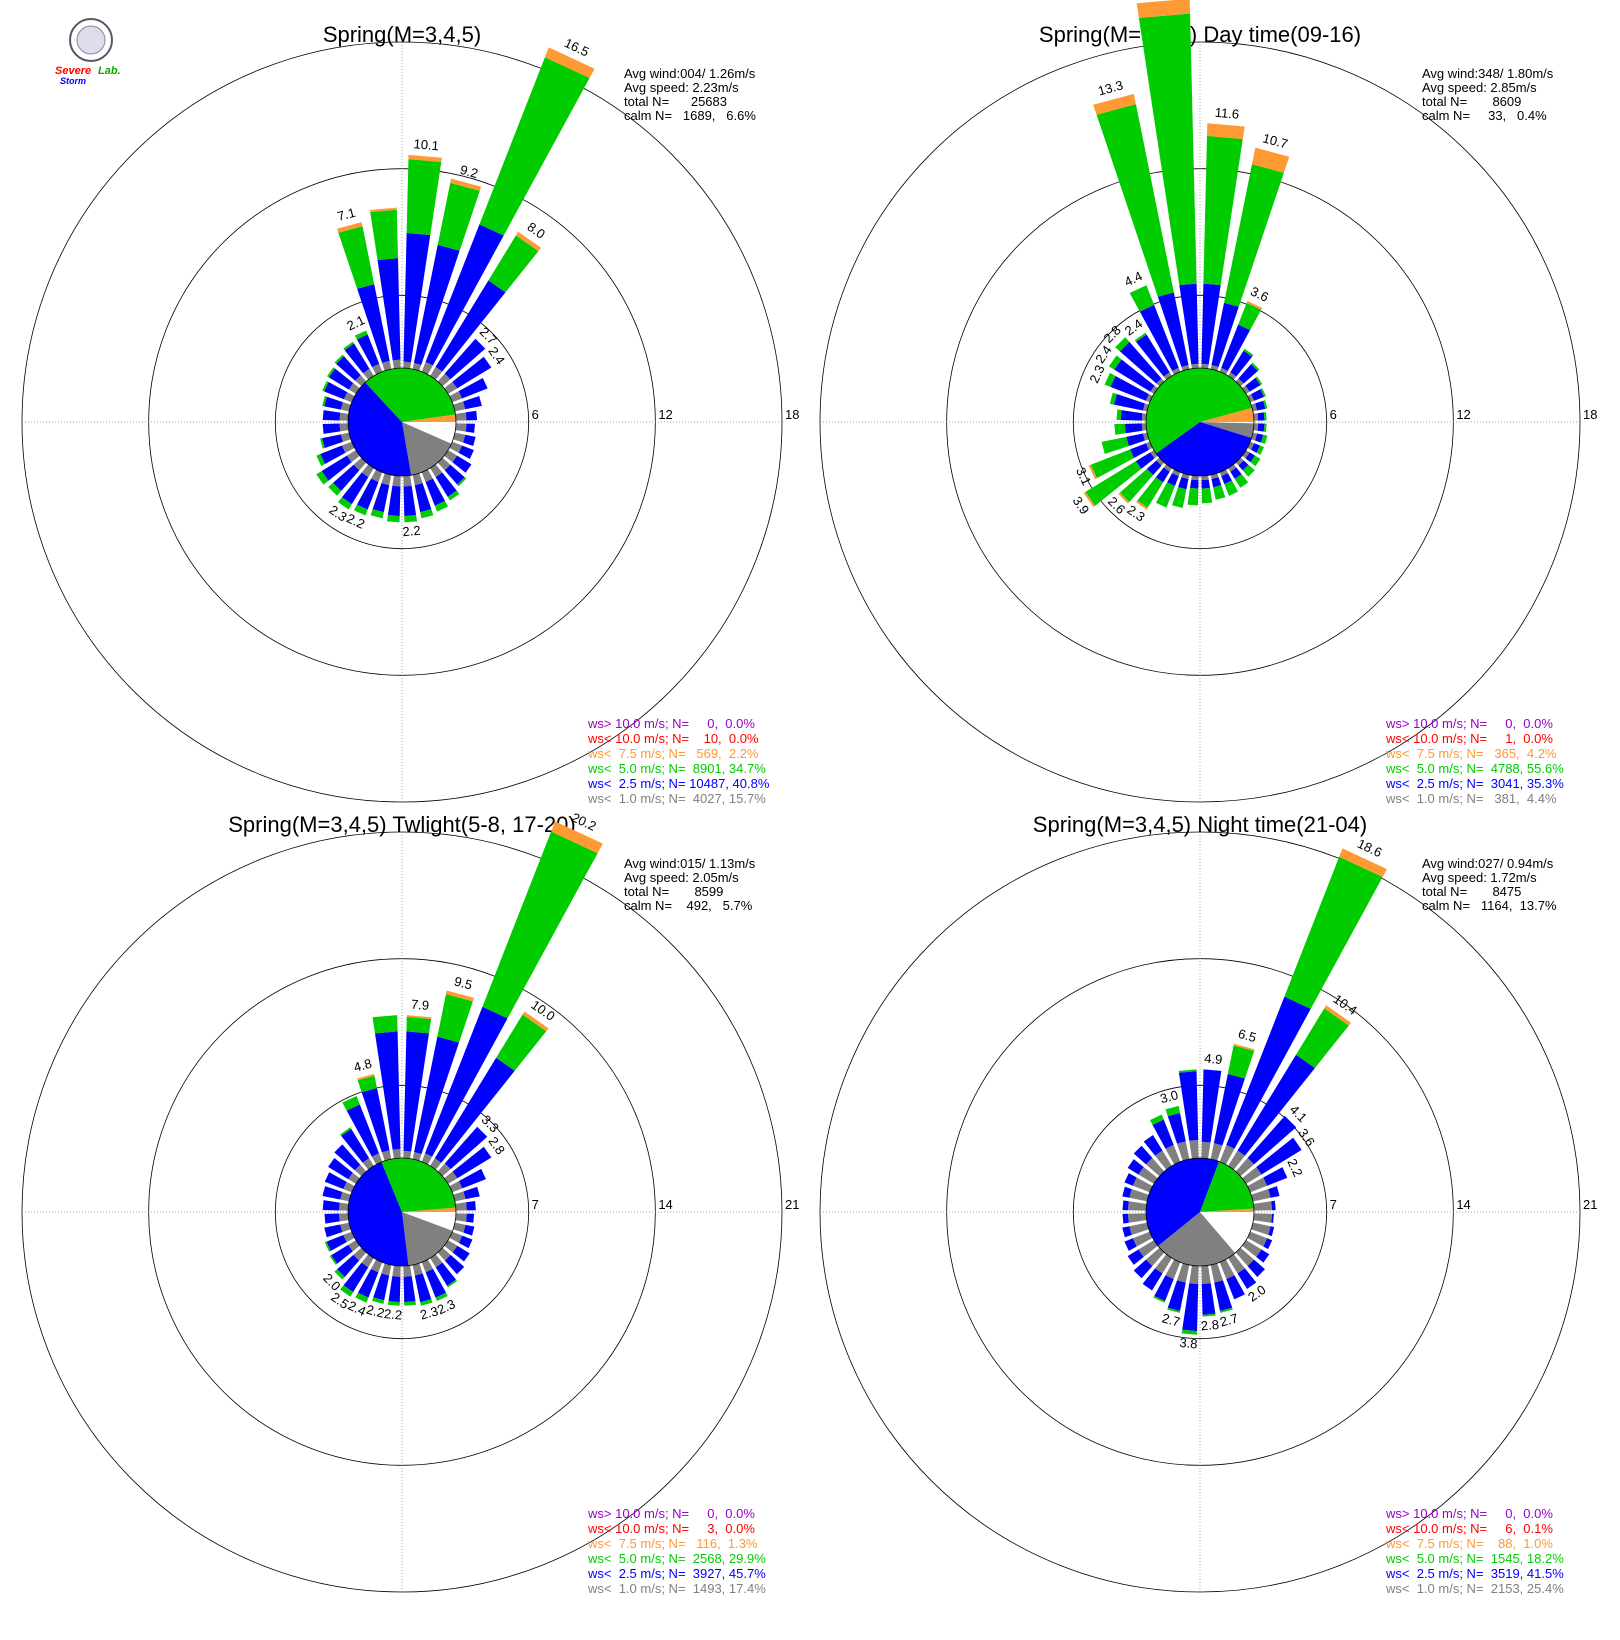  I want to click on logo-seal-inner, so click(91, 40).